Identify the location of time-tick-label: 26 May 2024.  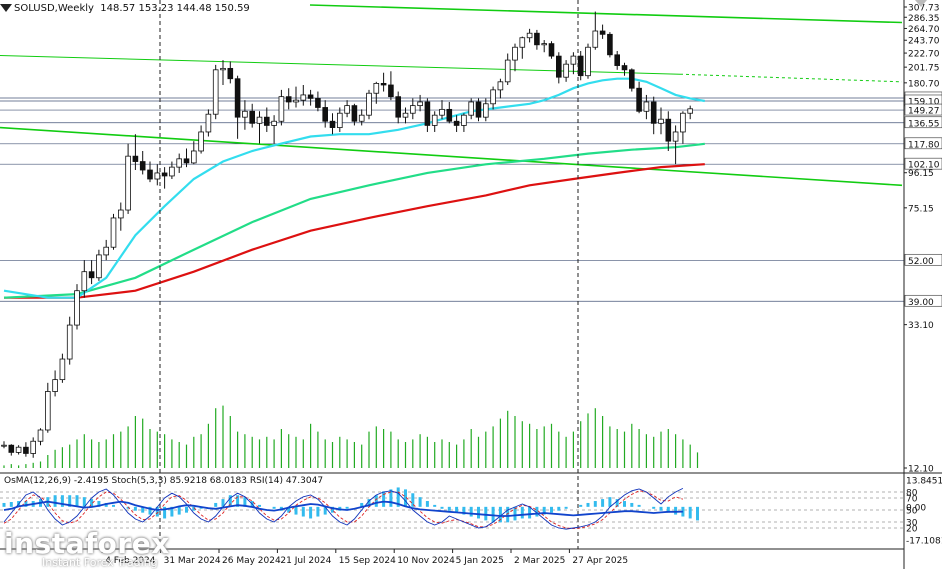
(251, 561).